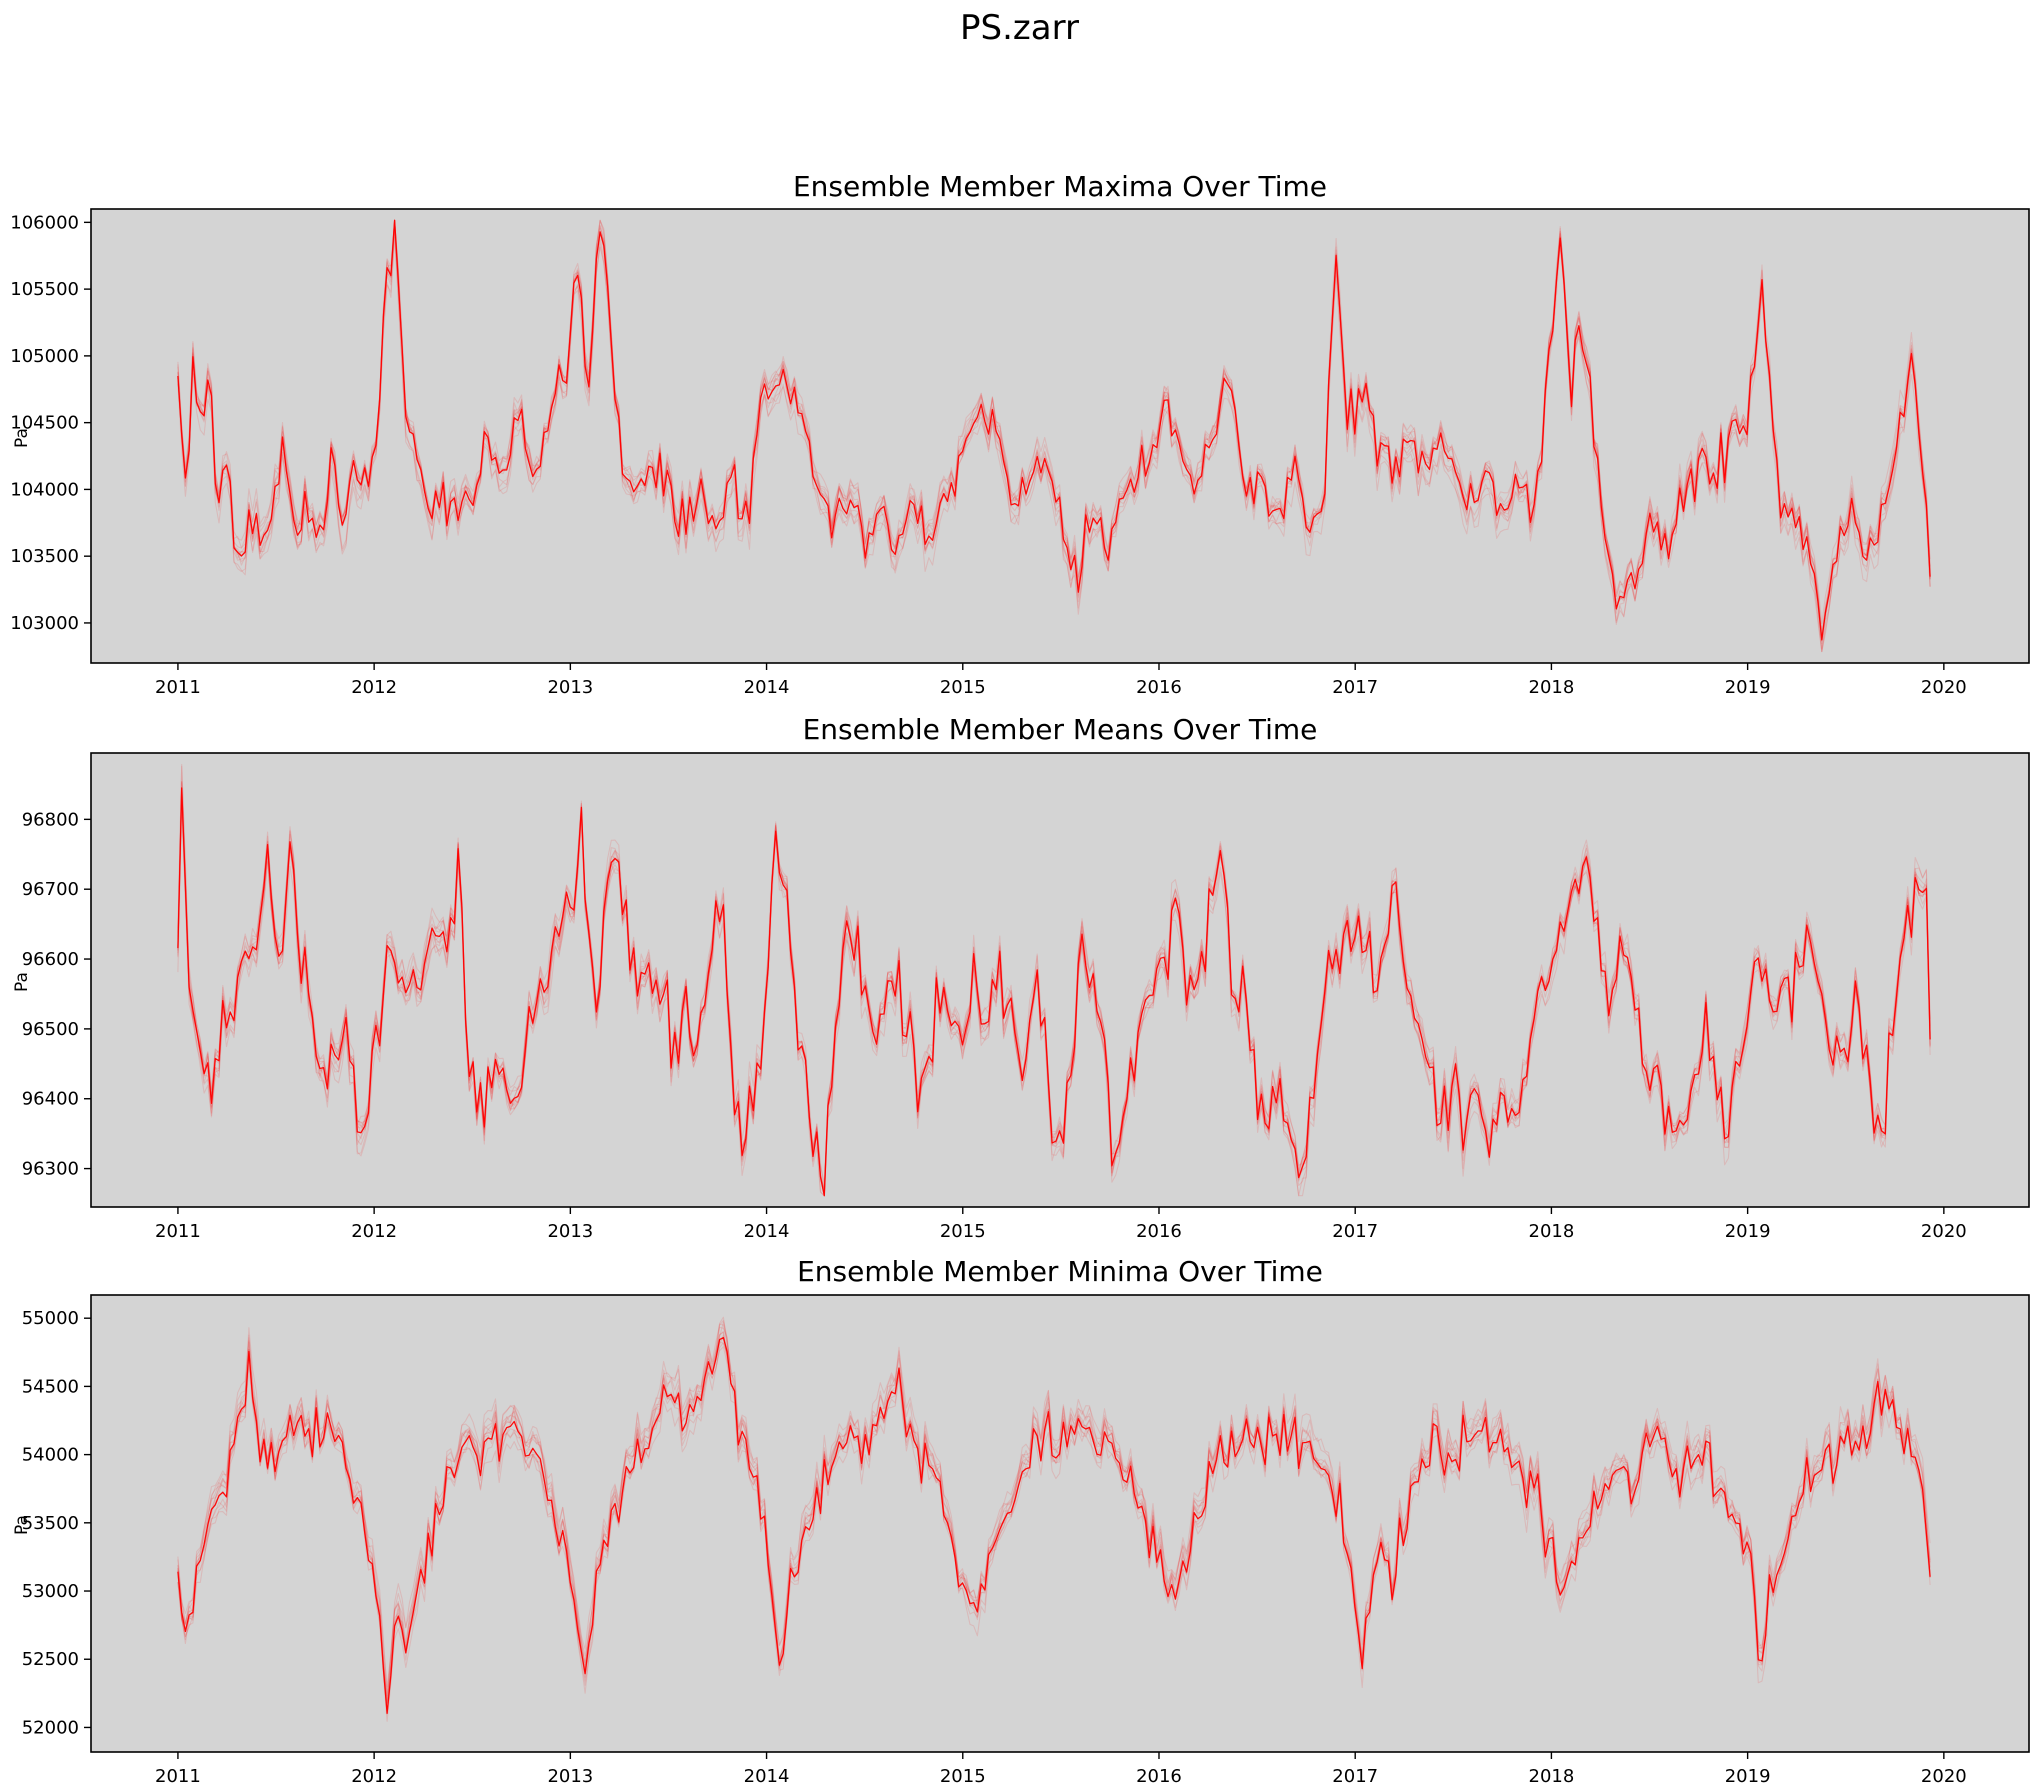  I want to click on y-tick-label: 54500, so click(50, 1386).